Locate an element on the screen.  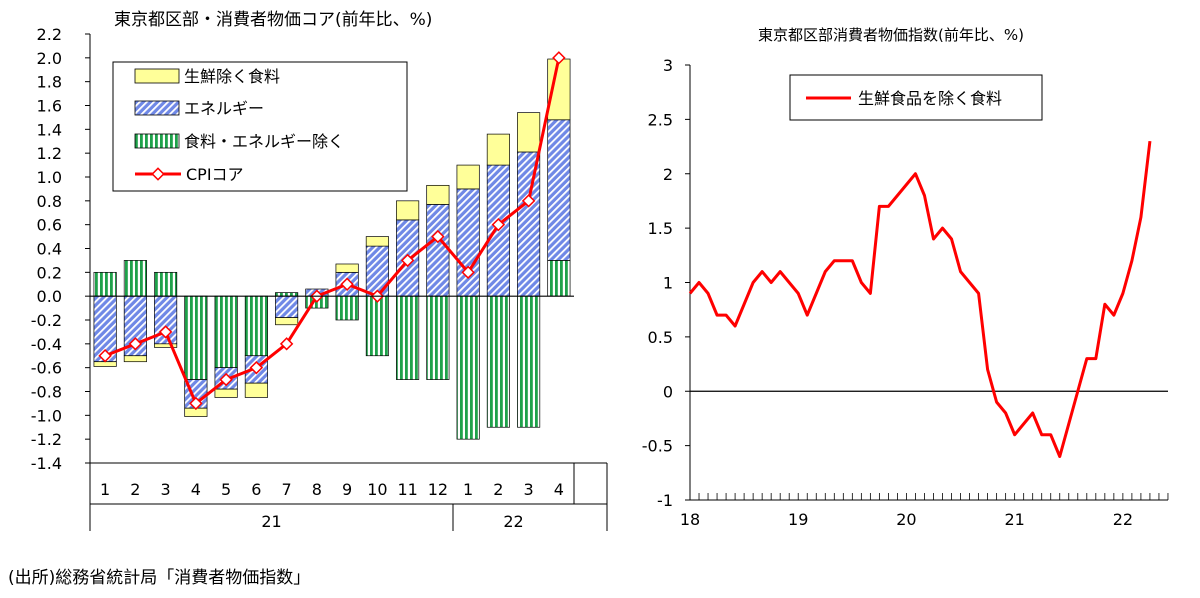
right-x-tick-label: 21 is located at coordinates (1014, 519).